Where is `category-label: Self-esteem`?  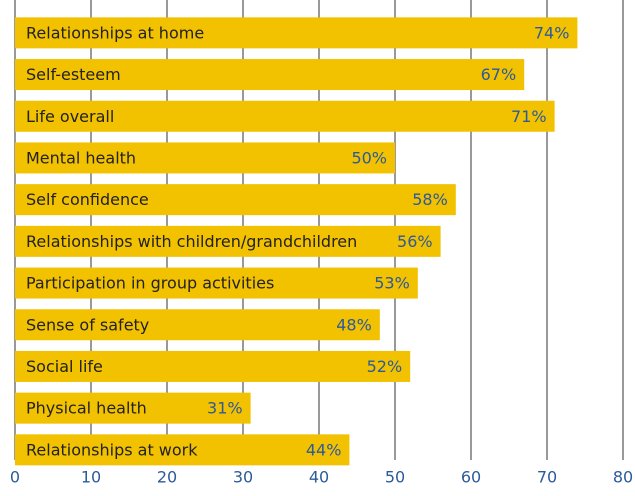
category-label: Self-esteem is located at coordinates (73, 74).